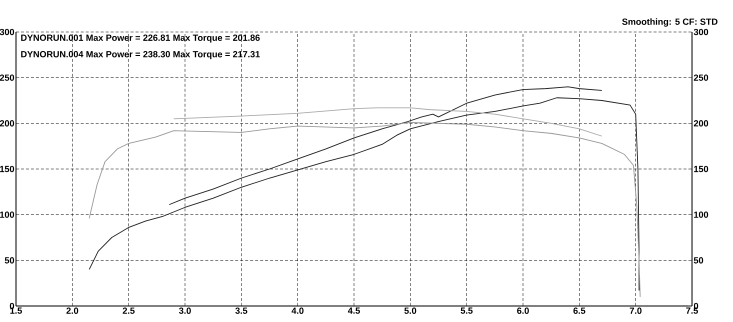 This screenshot has width=733, height=322. Describe the element at coordinates (354, 311) in the screenshot. I see `x-tick-label: 4.5` at that location.